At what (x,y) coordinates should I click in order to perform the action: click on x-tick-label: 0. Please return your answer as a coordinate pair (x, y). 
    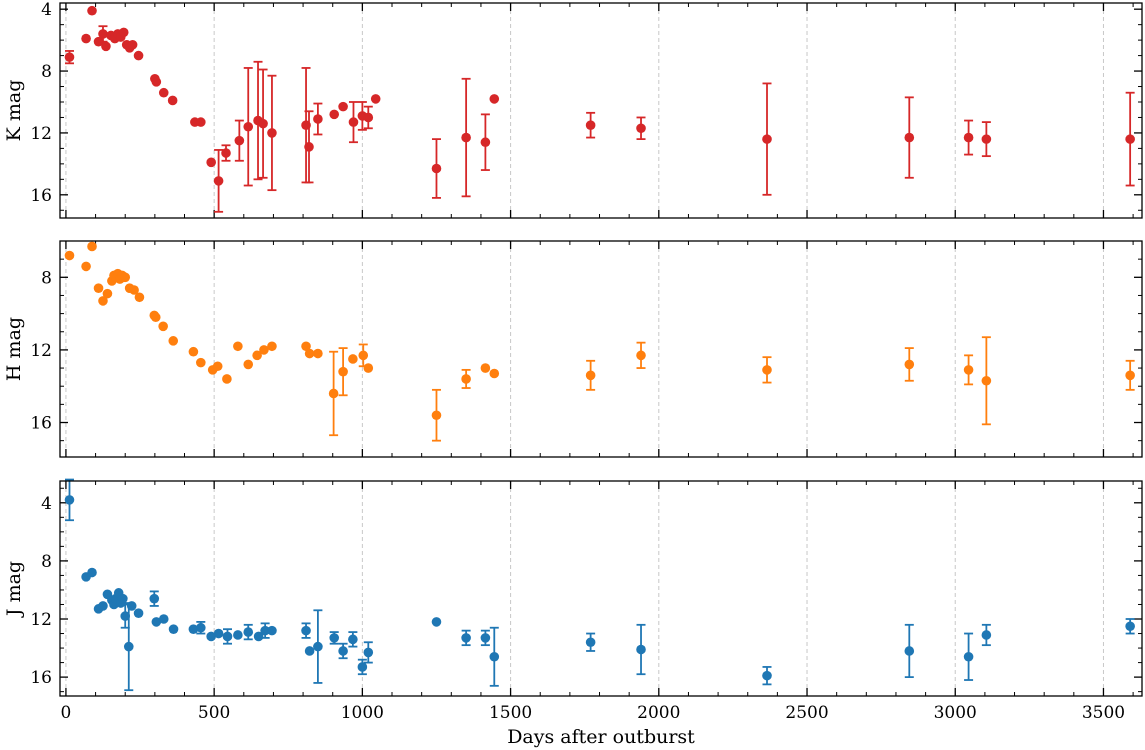
    Looking at the image, I should click on (66, 713).